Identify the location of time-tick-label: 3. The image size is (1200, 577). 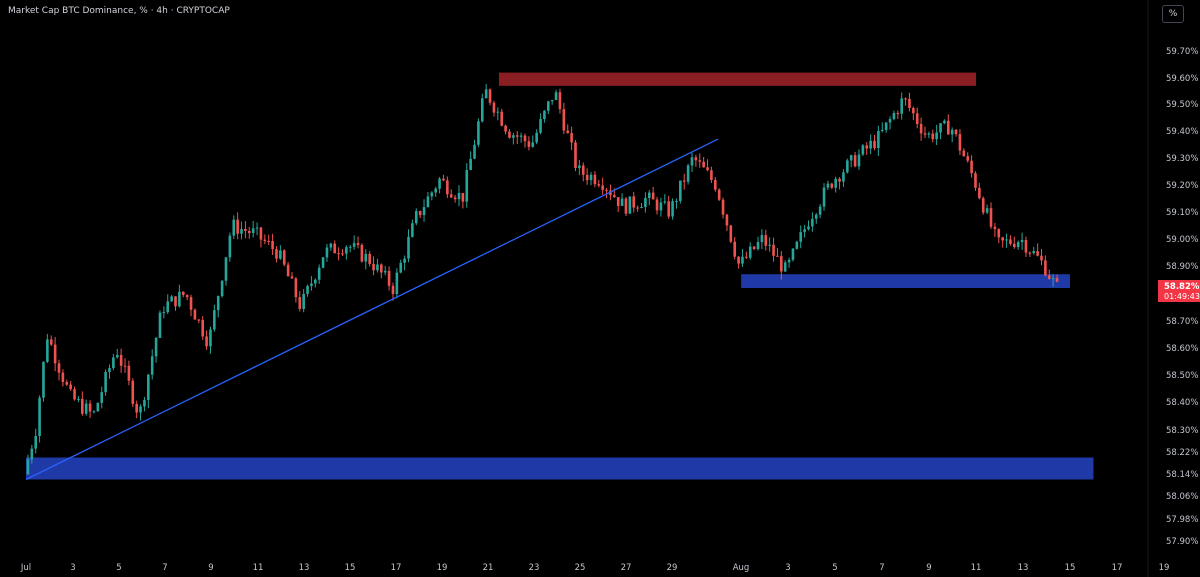
(72, 568).